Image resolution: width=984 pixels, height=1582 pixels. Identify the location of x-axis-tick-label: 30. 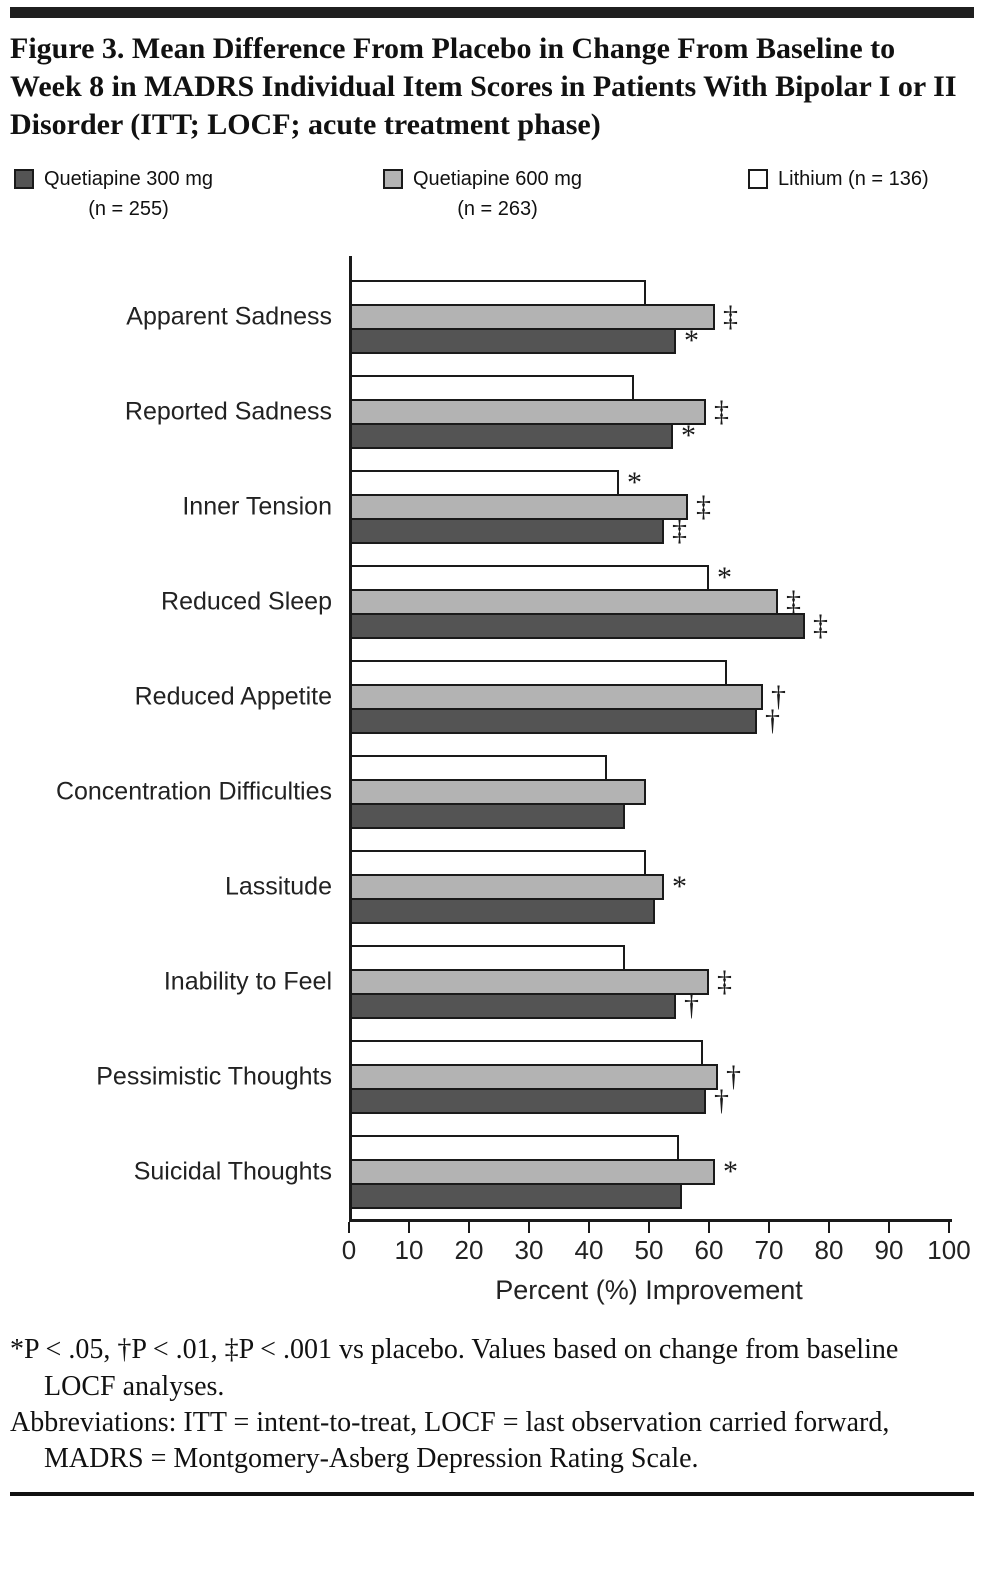
(529, 1250).